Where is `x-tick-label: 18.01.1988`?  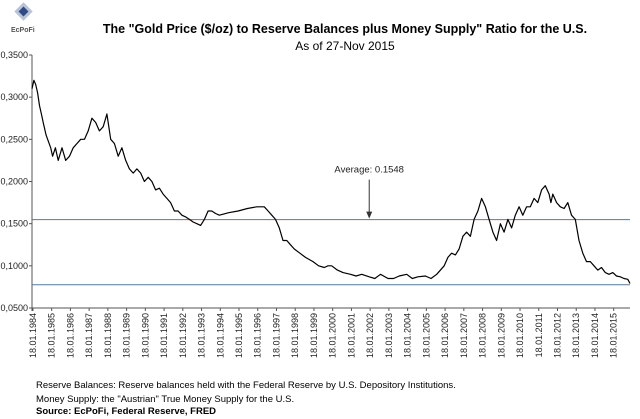
x-tick-label: 18.01.1988 is located at coordinates (108, 335).